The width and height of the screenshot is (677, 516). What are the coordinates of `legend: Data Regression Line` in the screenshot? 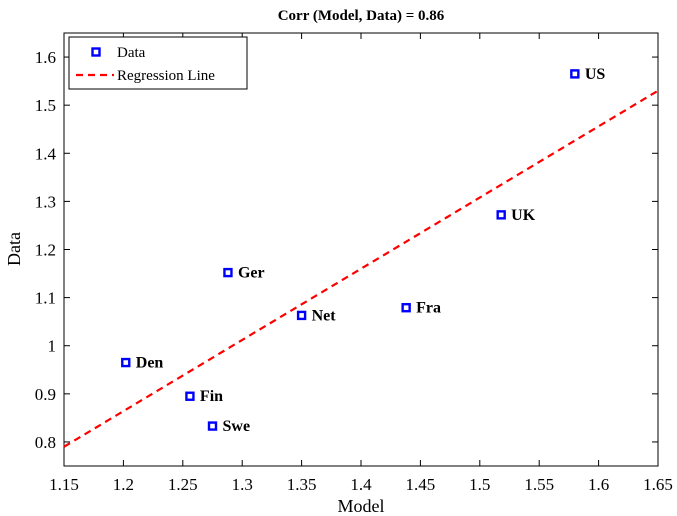 It's located at (158, 63).